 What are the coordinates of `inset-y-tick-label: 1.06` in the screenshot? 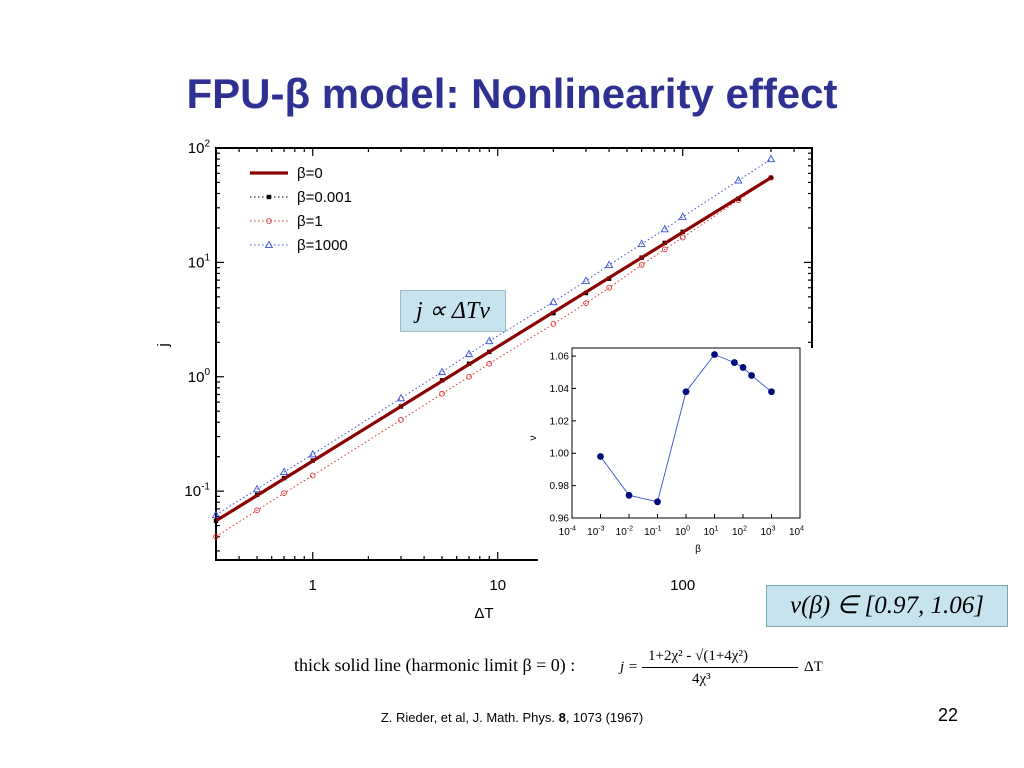 It's located at (560, 357).